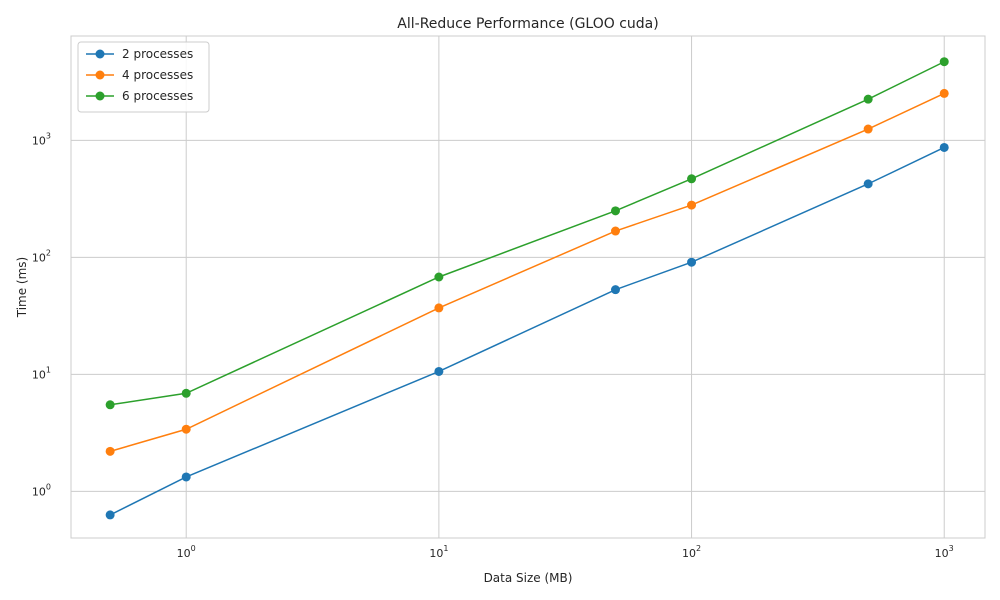 The image size is (1000, 600). What do you see at coordinates (157, 54) in the screenshot?
I see `legend-label: 2 processes` at bounding box center [157, 54].